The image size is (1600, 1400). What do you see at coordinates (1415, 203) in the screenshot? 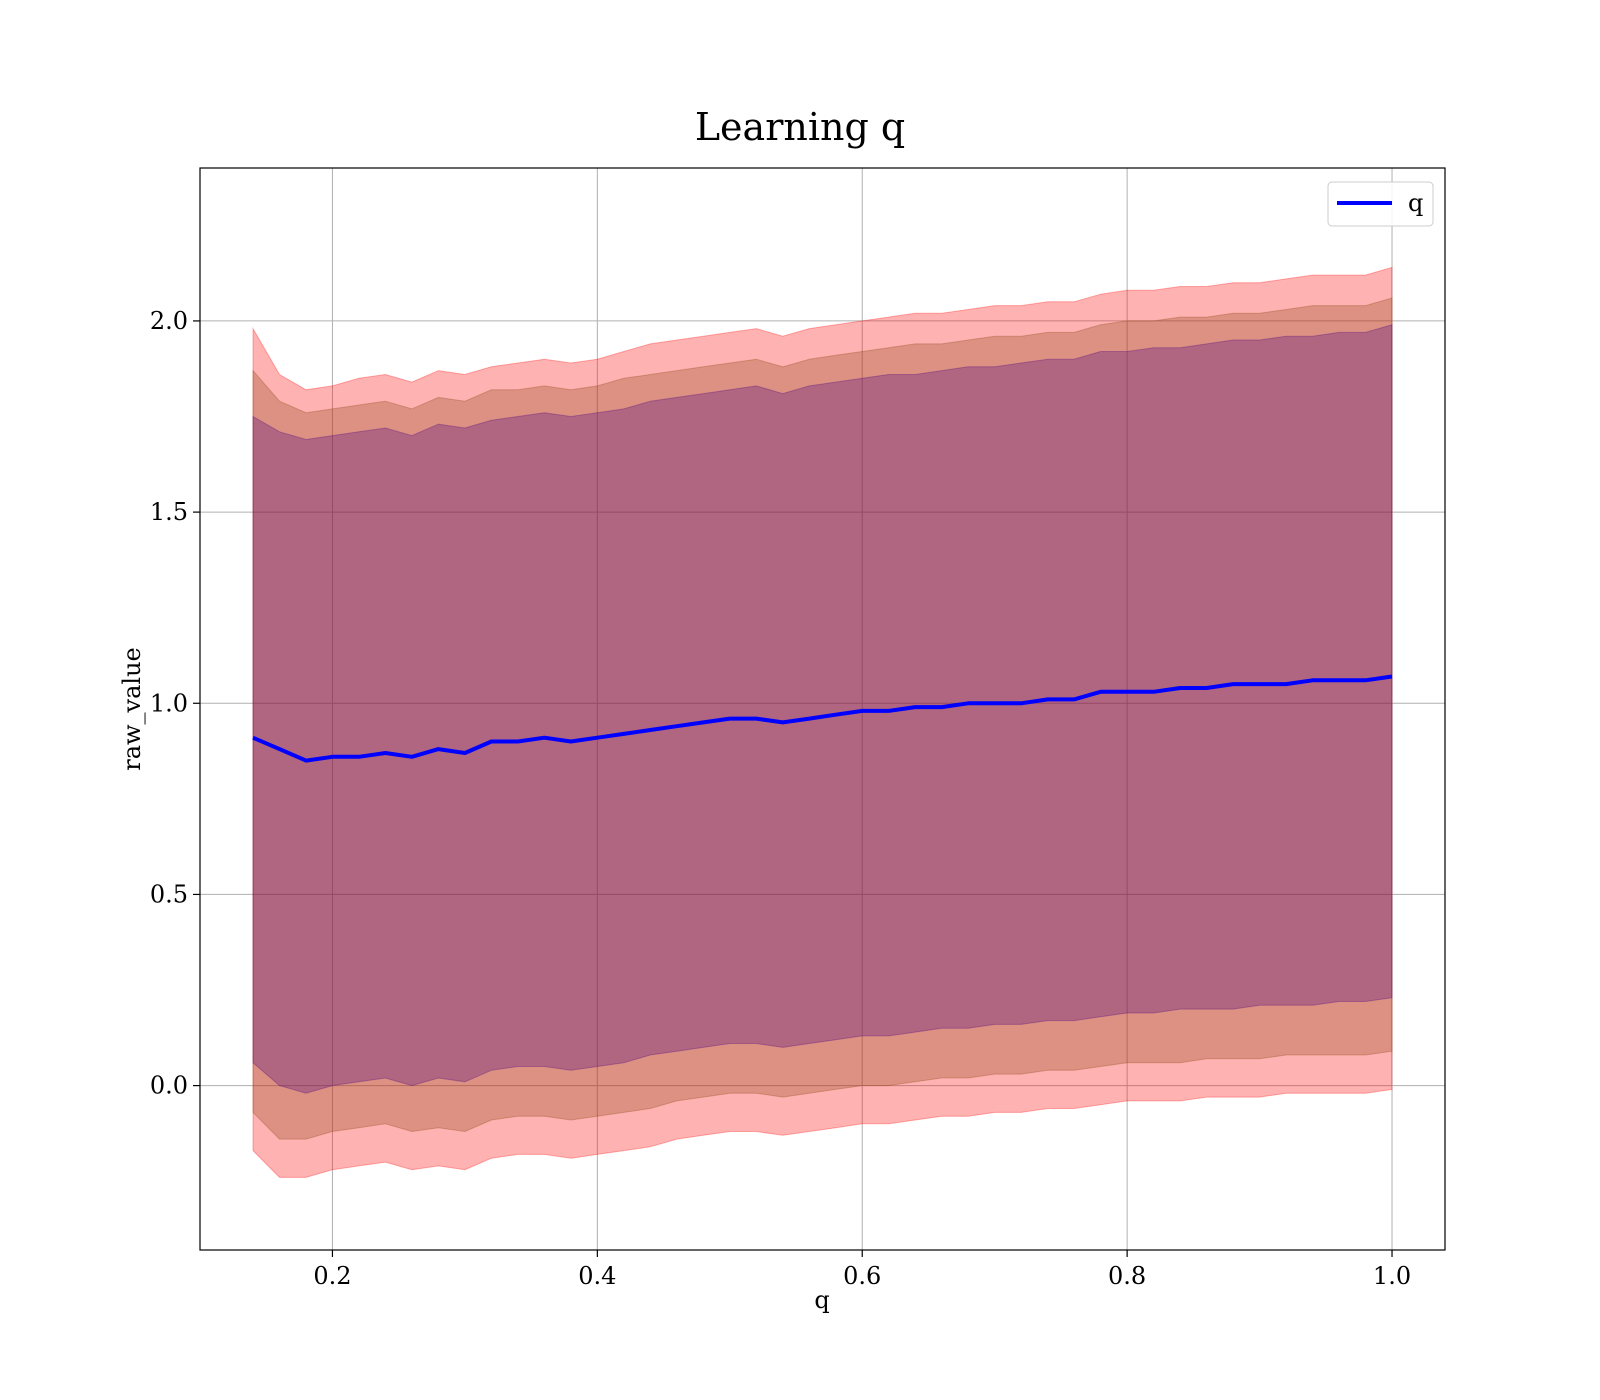
I see `legend-label-q: q` at bounding box center [1415, 203].